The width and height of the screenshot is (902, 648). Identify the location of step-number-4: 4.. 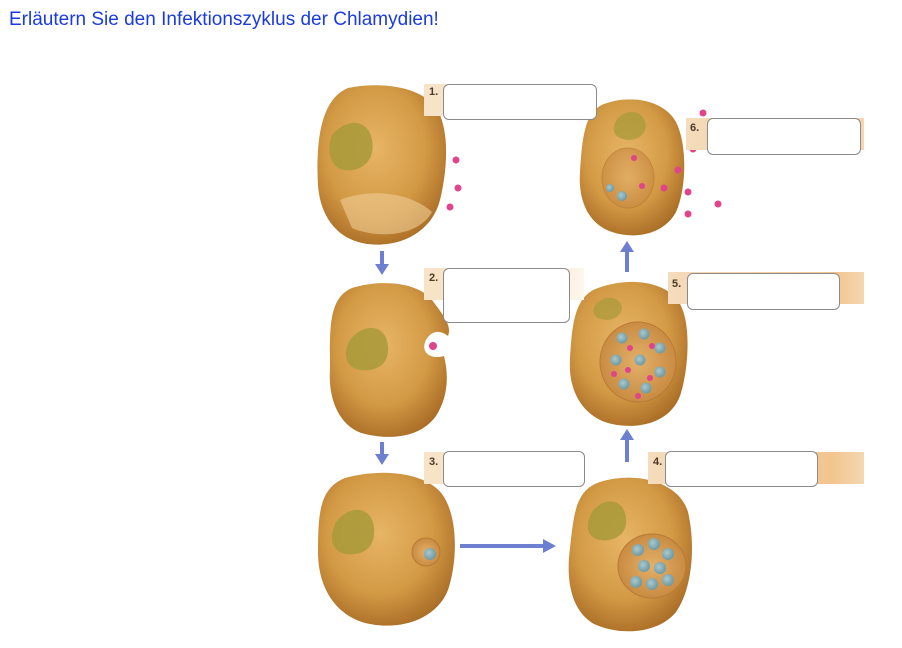
(658, 462).